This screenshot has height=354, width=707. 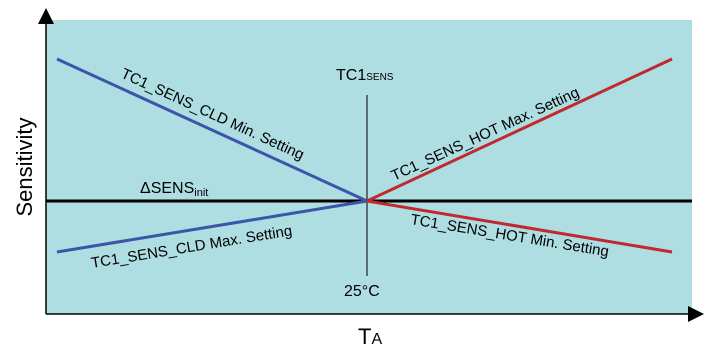 I want to click on y-axis-label: Sensitivity, so click(x=24, y=166).